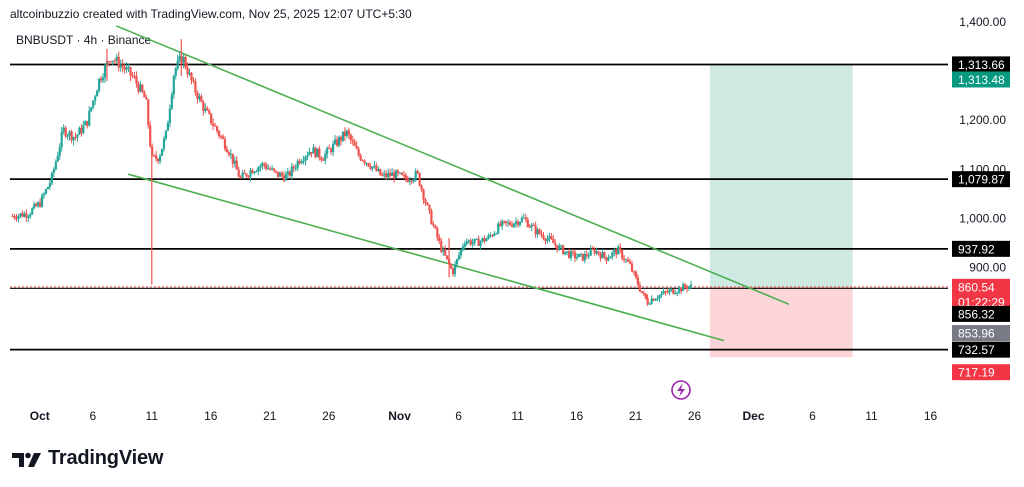 Image resolution: width=1024 pixels, height=487 pixels. What do you see at coordinates (106, 458) in the screenshot?
I see `brand-name: TradingView` at bounding box center [106, 458].